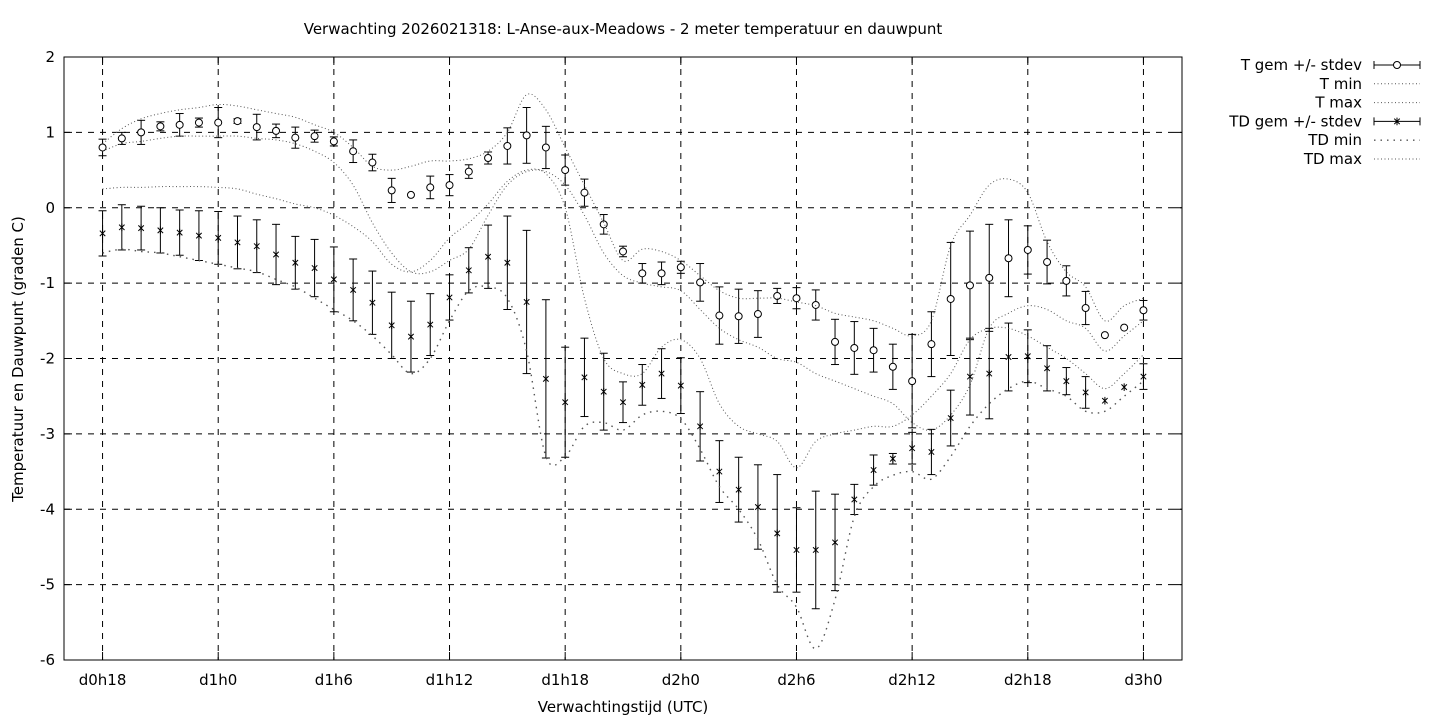 The height and width of the screenshot is (720, 1440). I want to click on y-tick-label: 2, so click(50, 57).